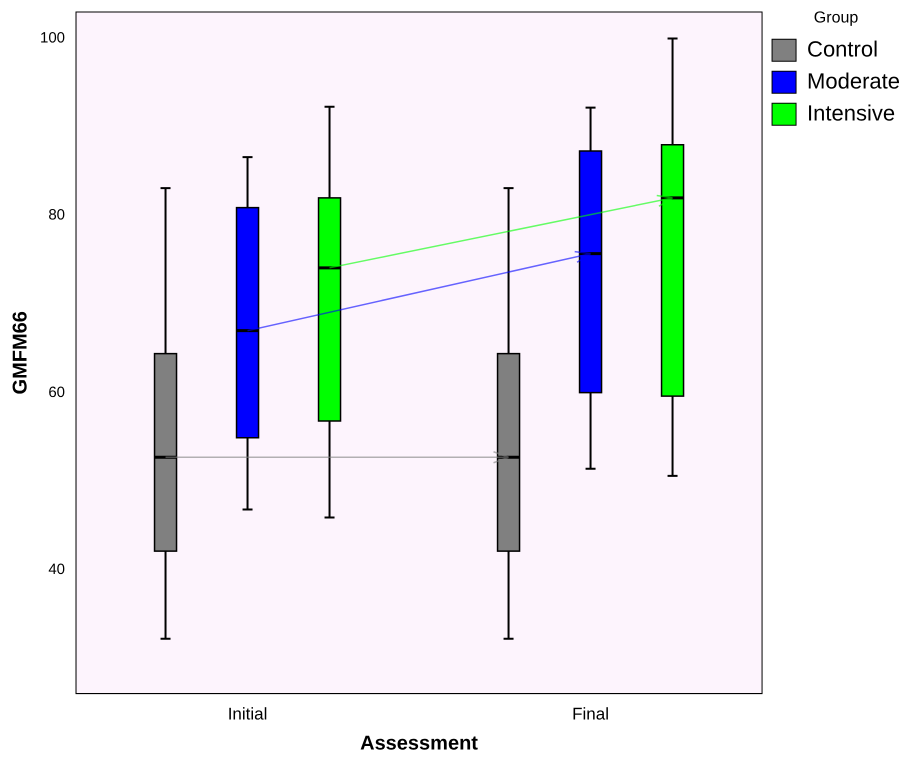 The width and height of the screenshot is (915, 765). Describe the element at coordinates (842, 49) in the screenshot. I see `legend-label: Control` at that location.